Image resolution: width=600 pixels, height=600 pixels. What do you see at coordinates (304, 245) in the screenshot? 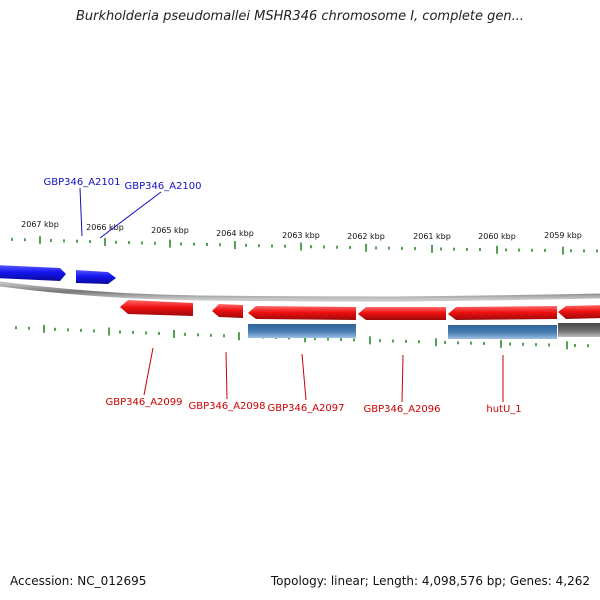
I see `upper-scale-ticks` at bounding box center [304, 245].